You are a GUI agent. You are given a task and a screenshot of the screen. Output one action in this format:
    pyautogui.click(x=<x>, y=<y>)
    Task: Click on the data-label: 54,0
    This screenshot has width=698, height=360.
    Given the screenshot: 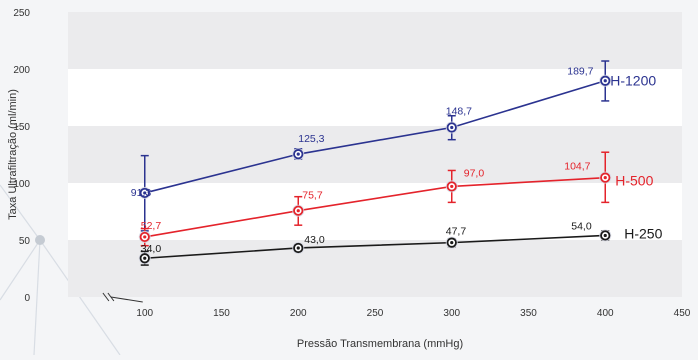 What is the action you would take?
    pyautogui.click(x=581, y=226)
    